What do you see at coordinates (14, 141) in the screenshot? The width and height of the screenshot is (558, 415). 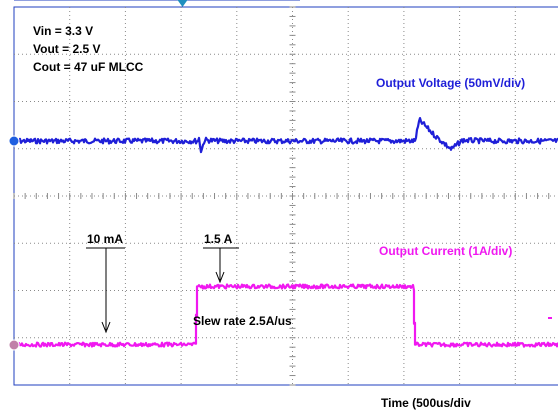 I see `channel1-ground-marker` at bounding box center [14, 141].